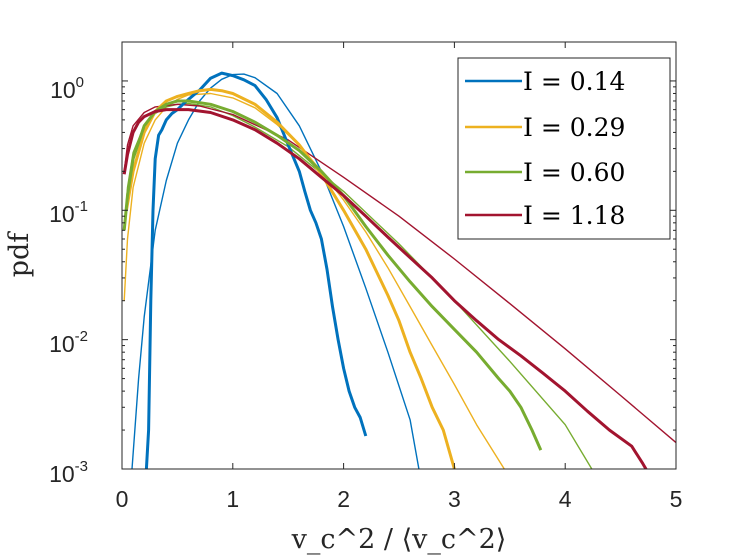 This screenshot has height=560, width=747. Describe the element at coordinates (574, 127) in the screenshot. I see `legend-label: I = 0.29` at that location.